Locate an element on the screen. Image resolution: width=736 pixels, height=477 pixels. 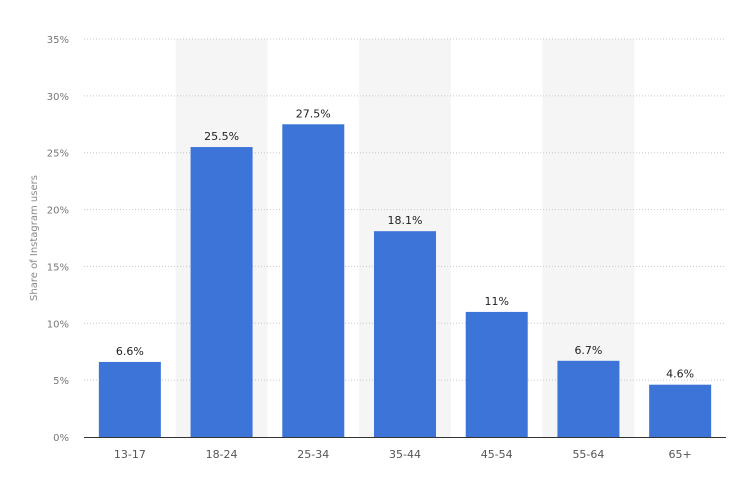
bar-65+ is located at coordinates (680, 410).